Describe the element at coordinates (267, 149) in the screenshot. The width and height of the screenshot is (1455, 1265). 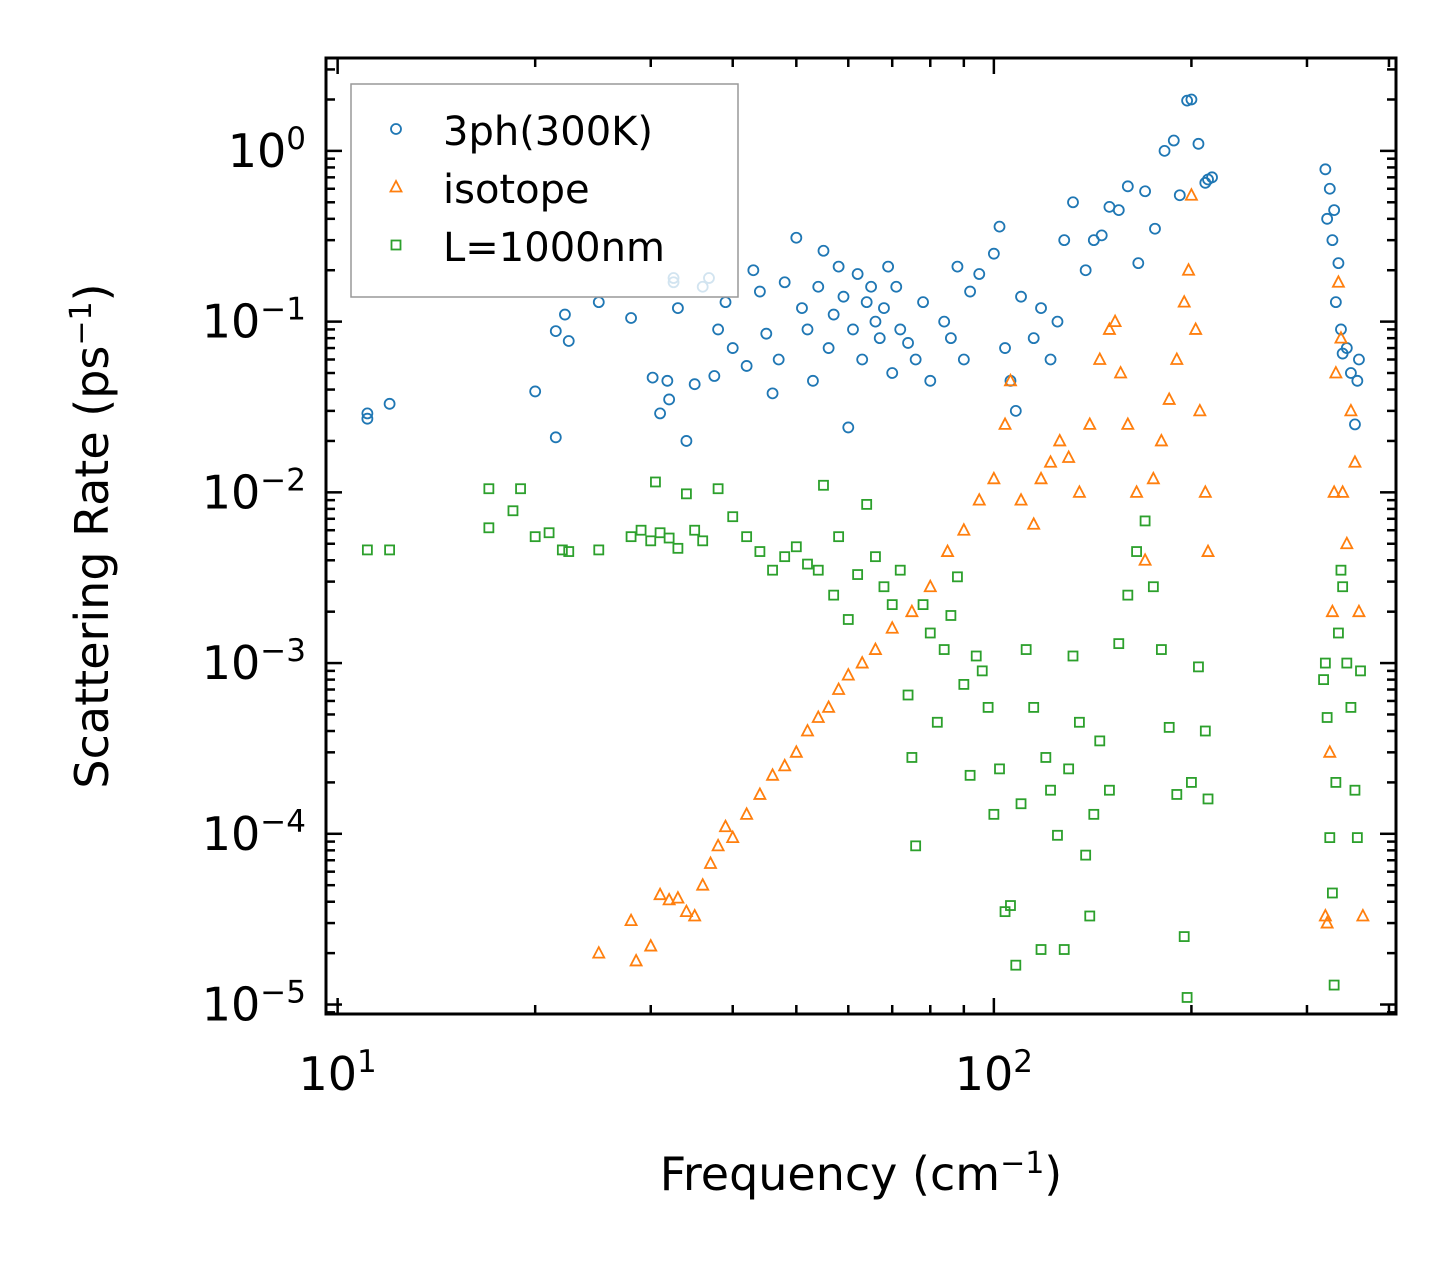
I see `y-tick-label: 10⁰` at that location.